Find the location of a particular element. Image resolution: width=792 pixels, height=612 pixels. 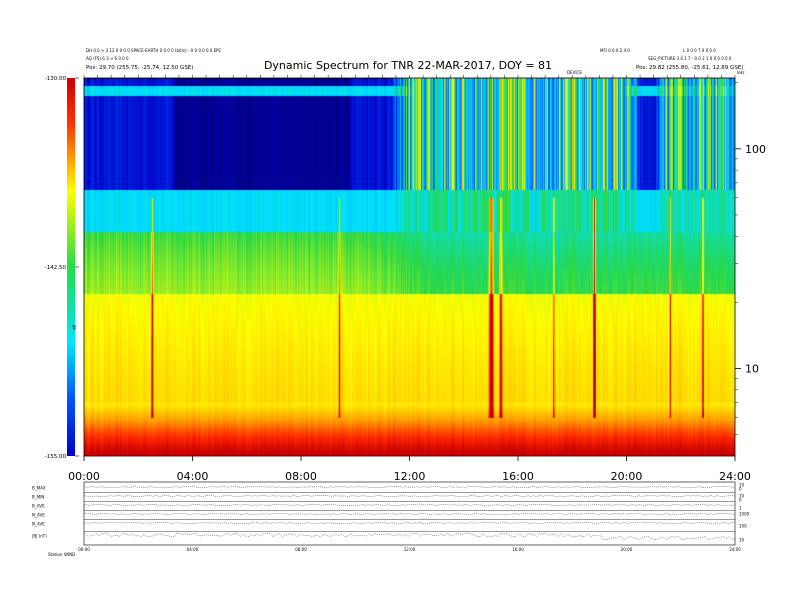

bottom-x-tick-label: 24:00 is located at coordinates (735, 549).